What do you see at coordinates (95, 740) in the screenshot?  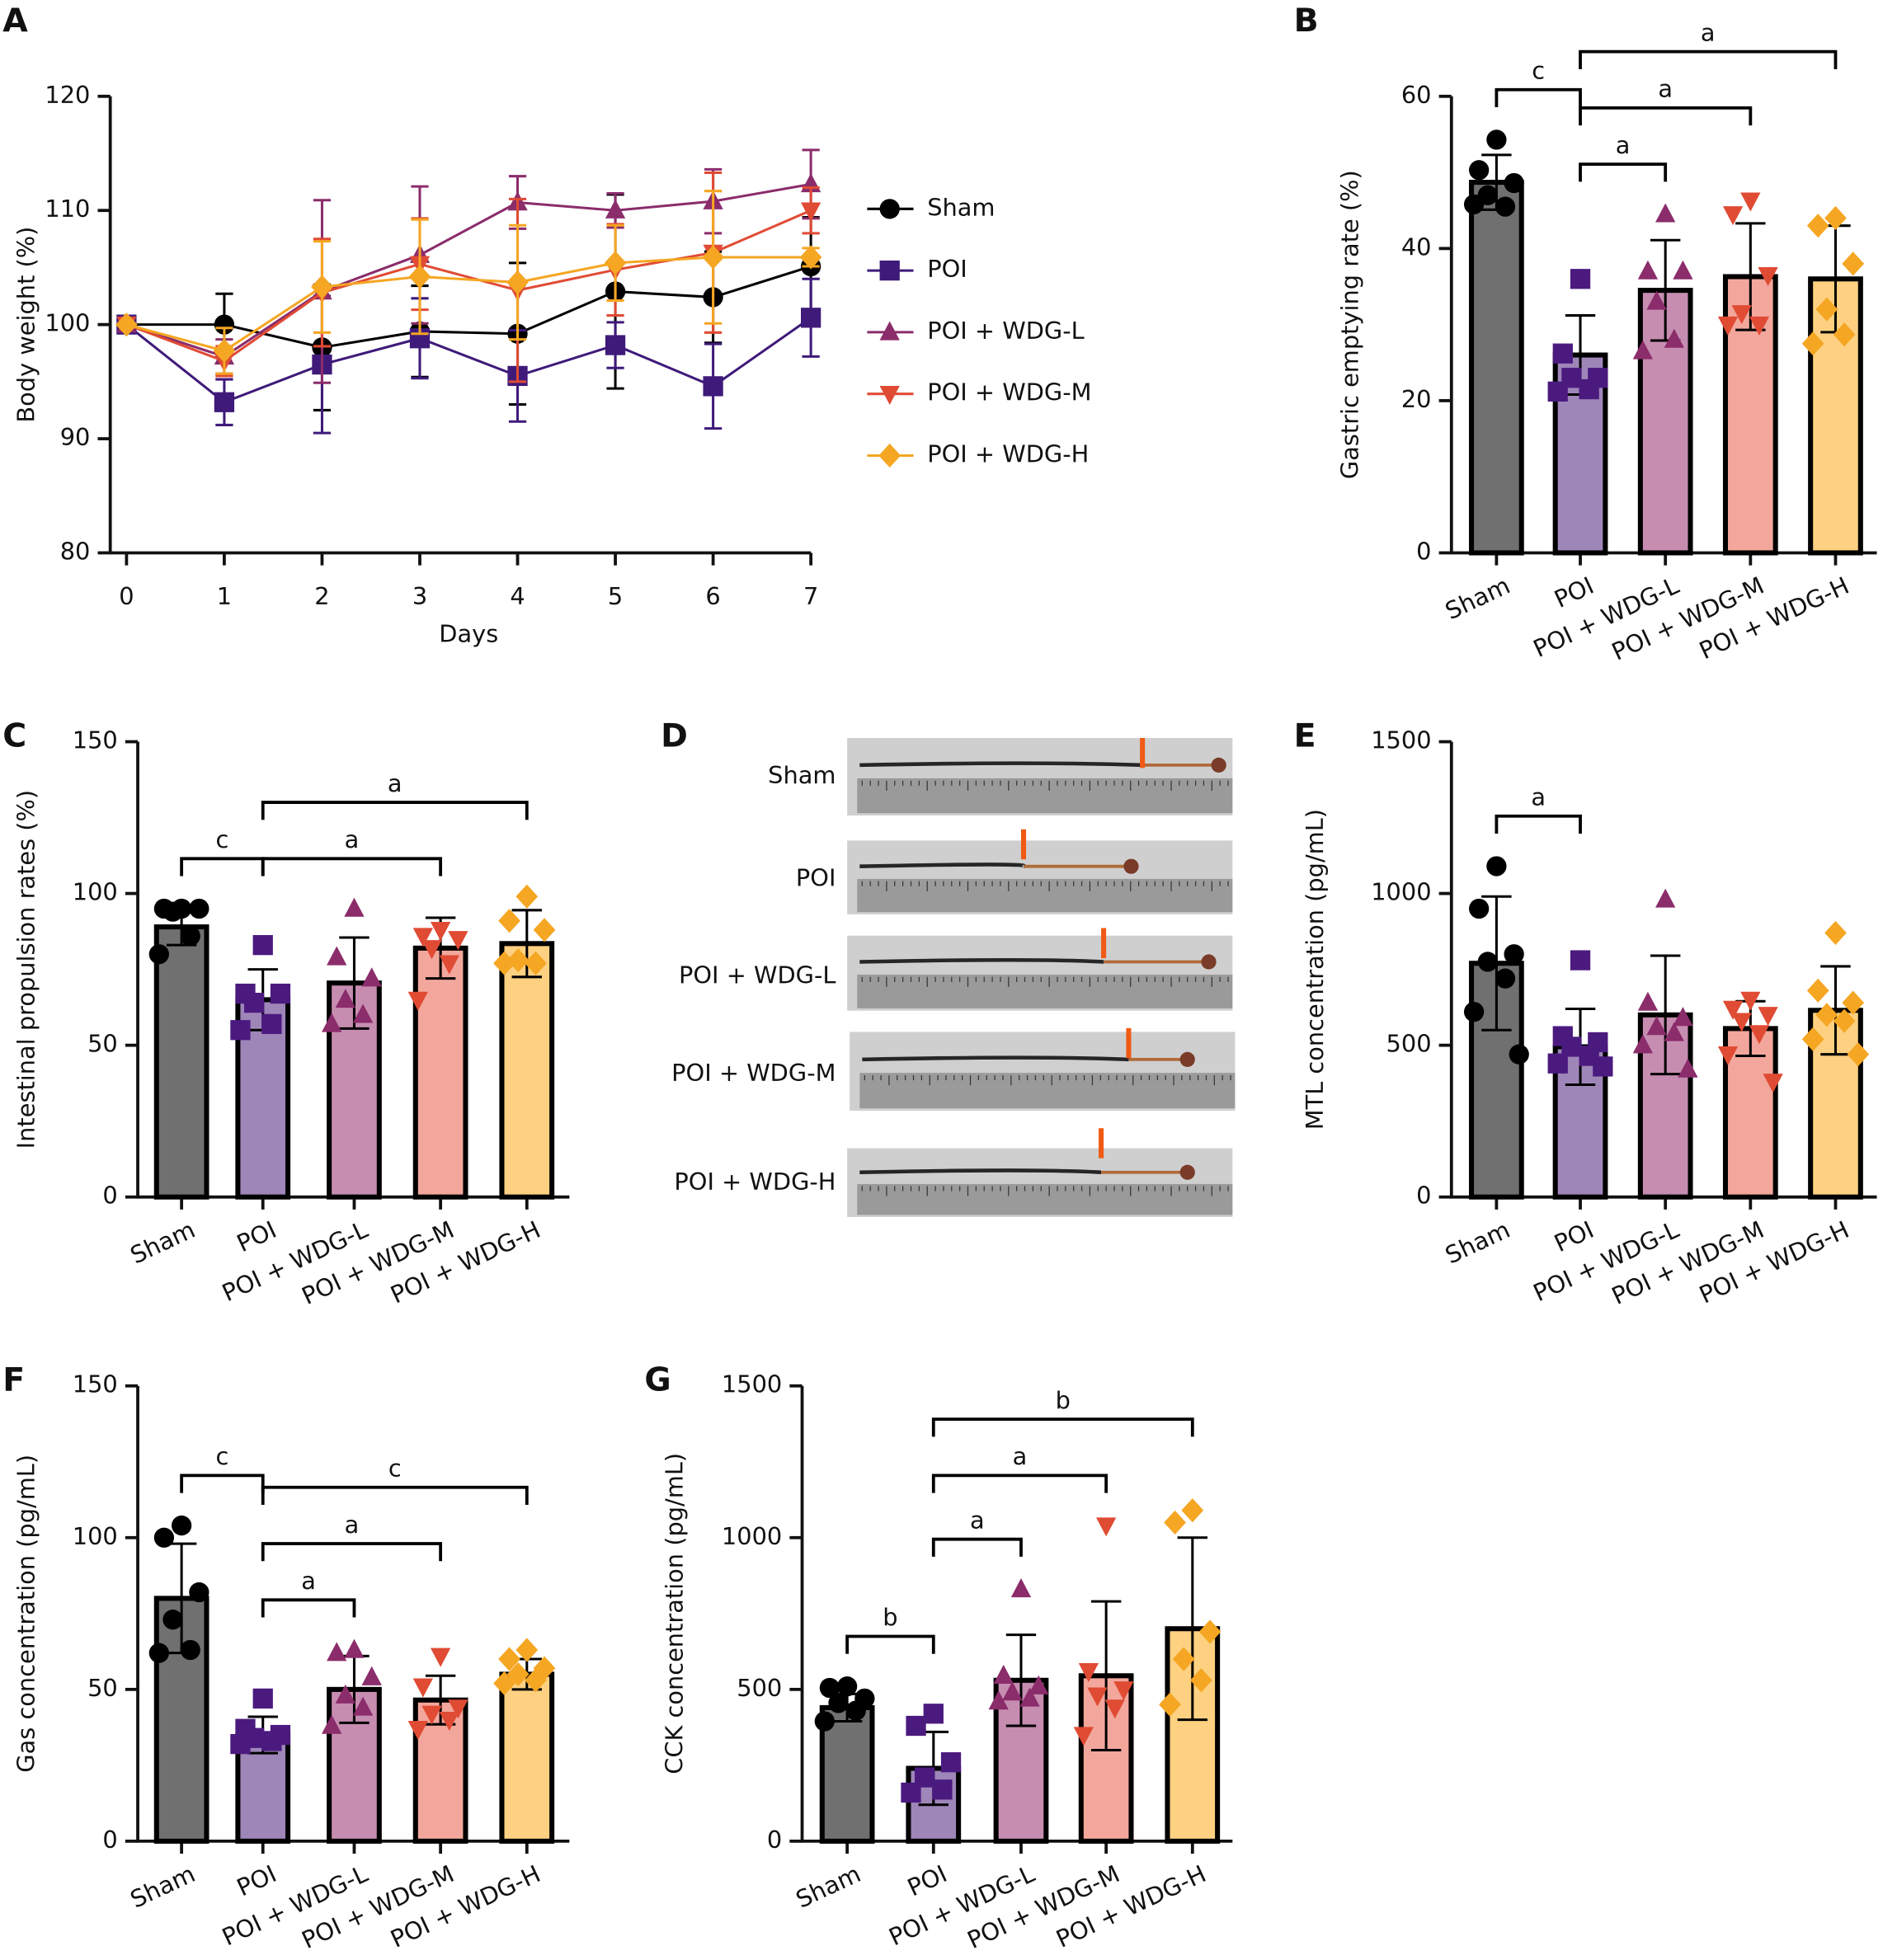 I see `y-tick-label: 150` at bounding box center [95, 740].